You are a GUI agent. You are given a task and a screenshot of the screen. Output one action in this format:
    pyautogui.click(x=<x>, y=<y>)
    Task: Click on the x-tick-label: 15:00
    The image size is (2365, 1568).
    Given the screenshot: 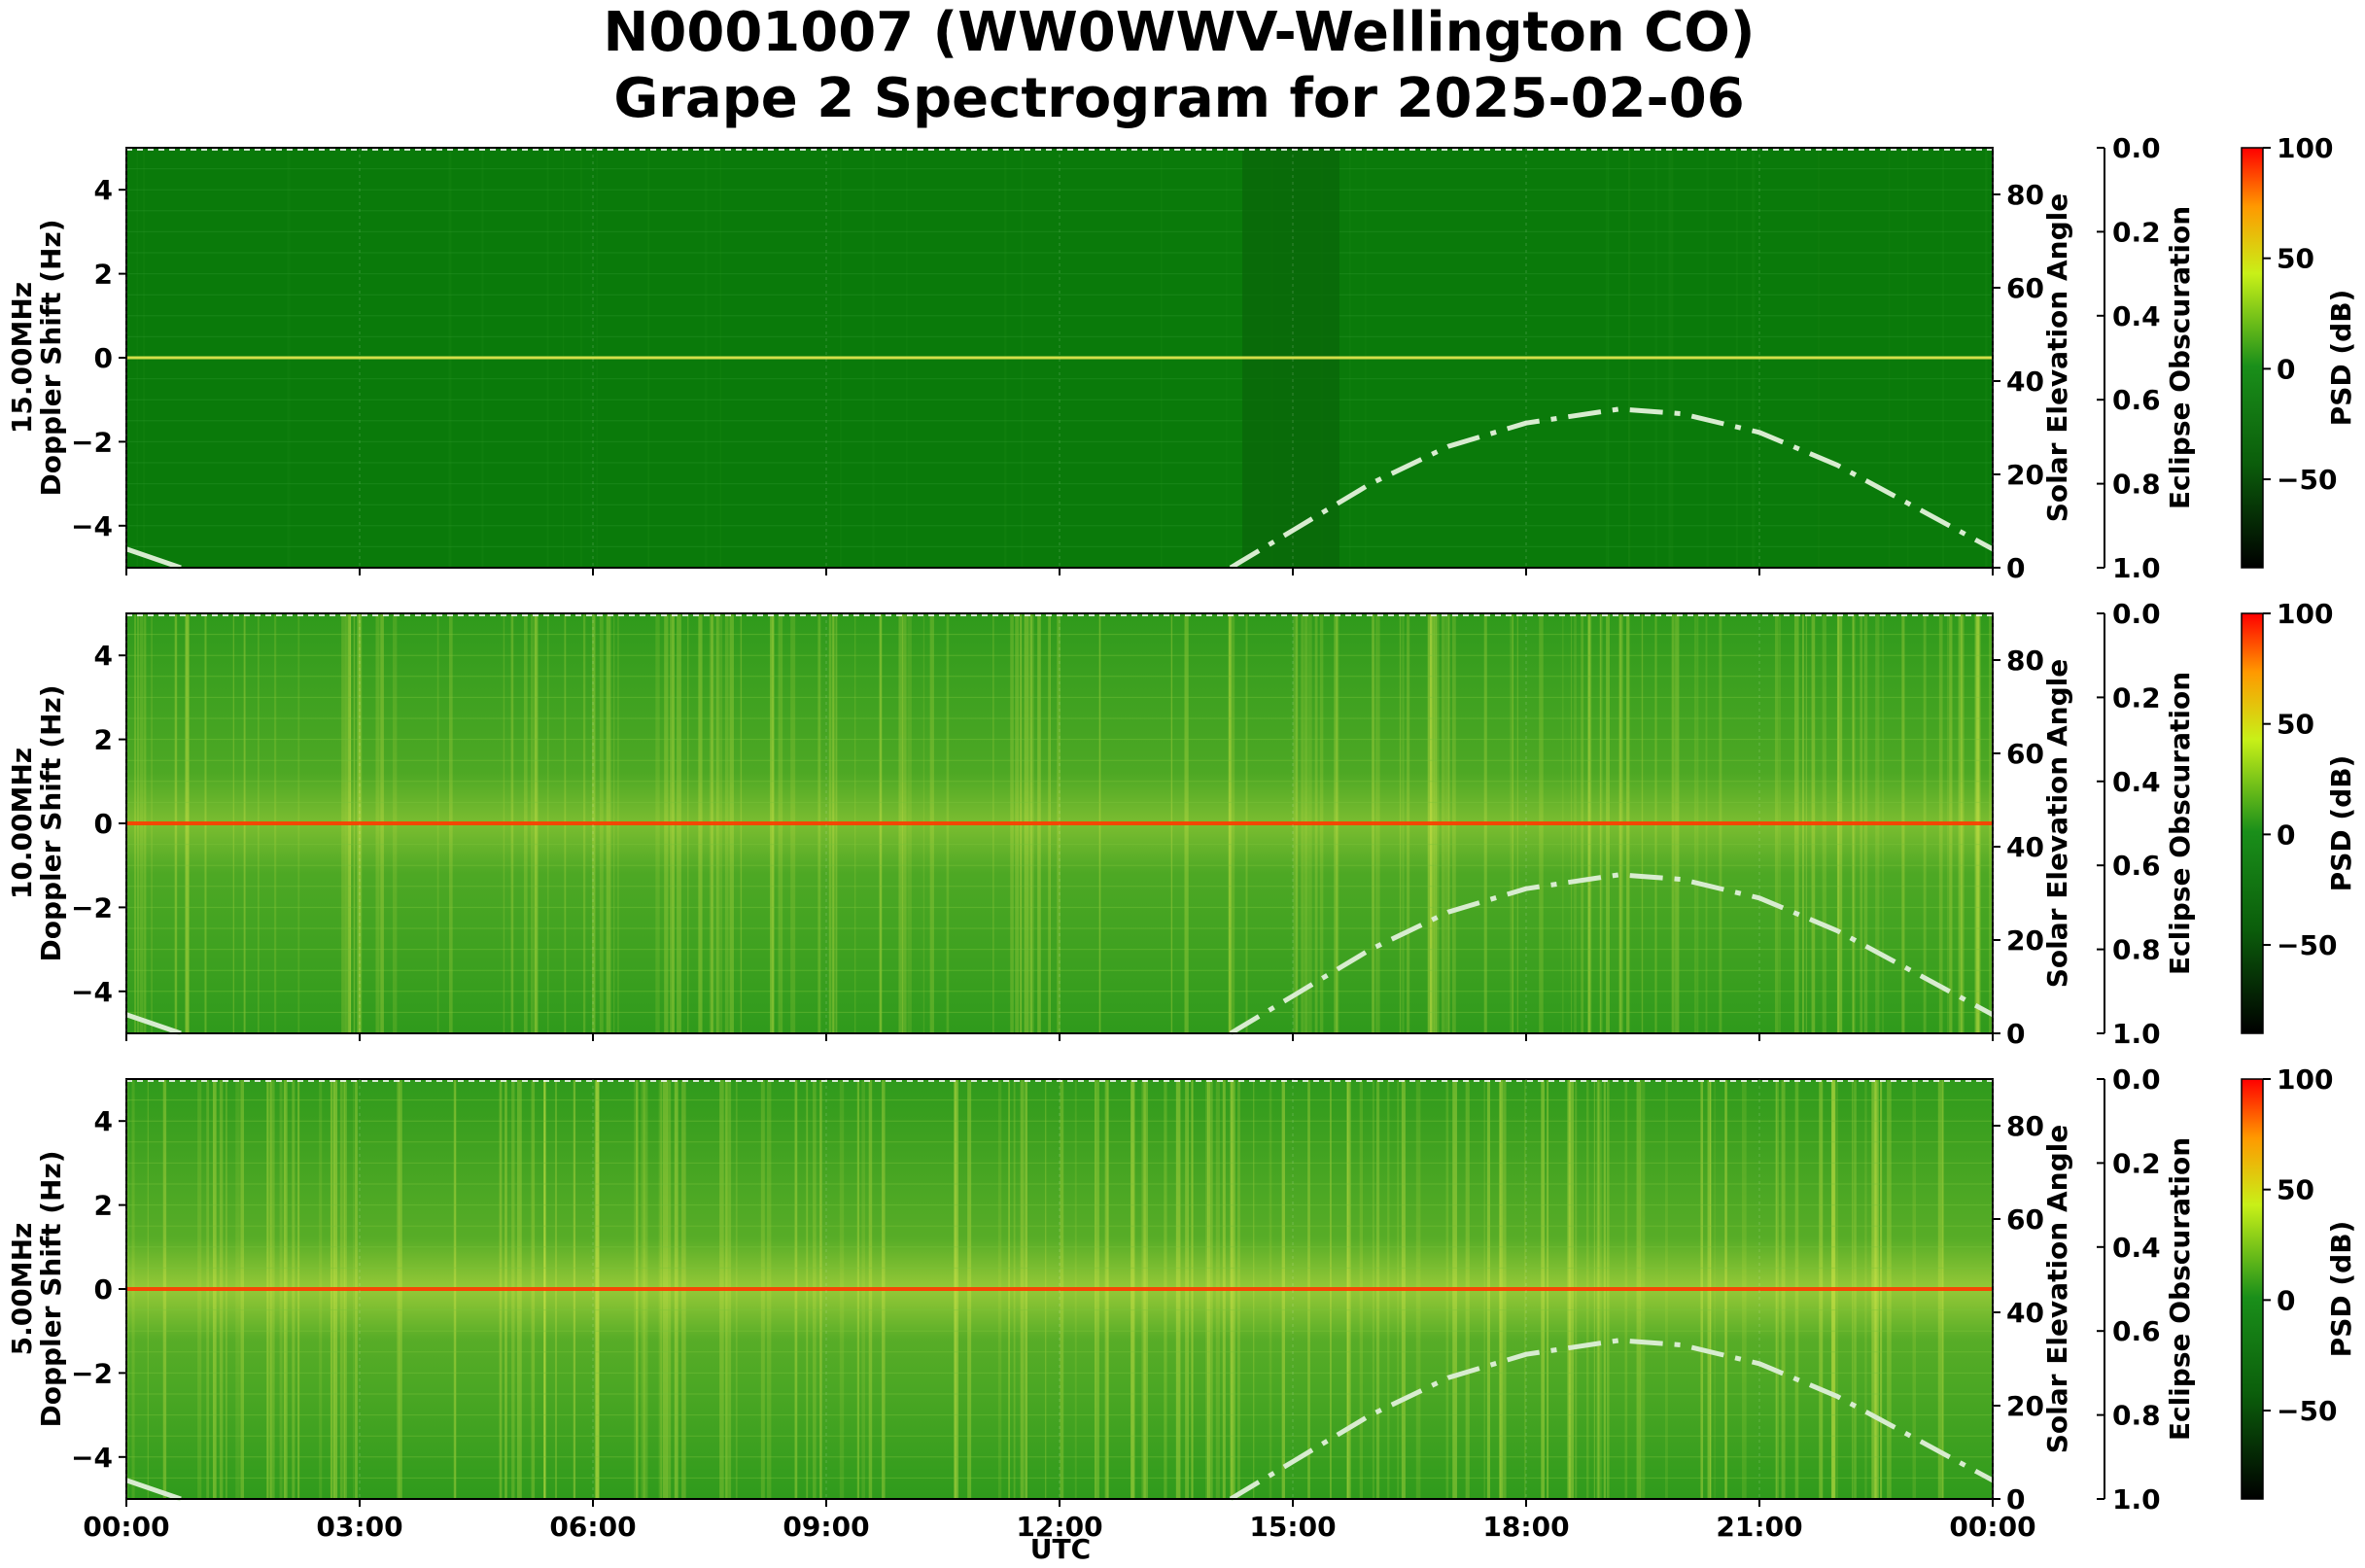 What is the action you would take?
    pyautogui.click(x=1292, y=1527)
    